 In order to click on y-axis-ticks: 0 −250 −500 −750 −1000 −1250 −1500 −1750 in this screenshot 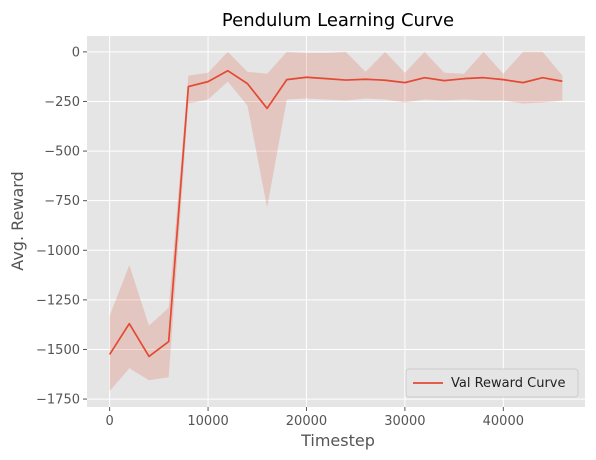, I will do `click(61, 226)`.